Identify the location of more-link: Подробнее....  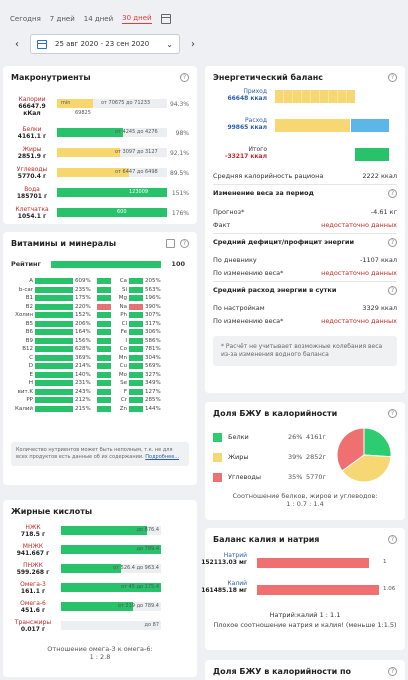
(162, 457).